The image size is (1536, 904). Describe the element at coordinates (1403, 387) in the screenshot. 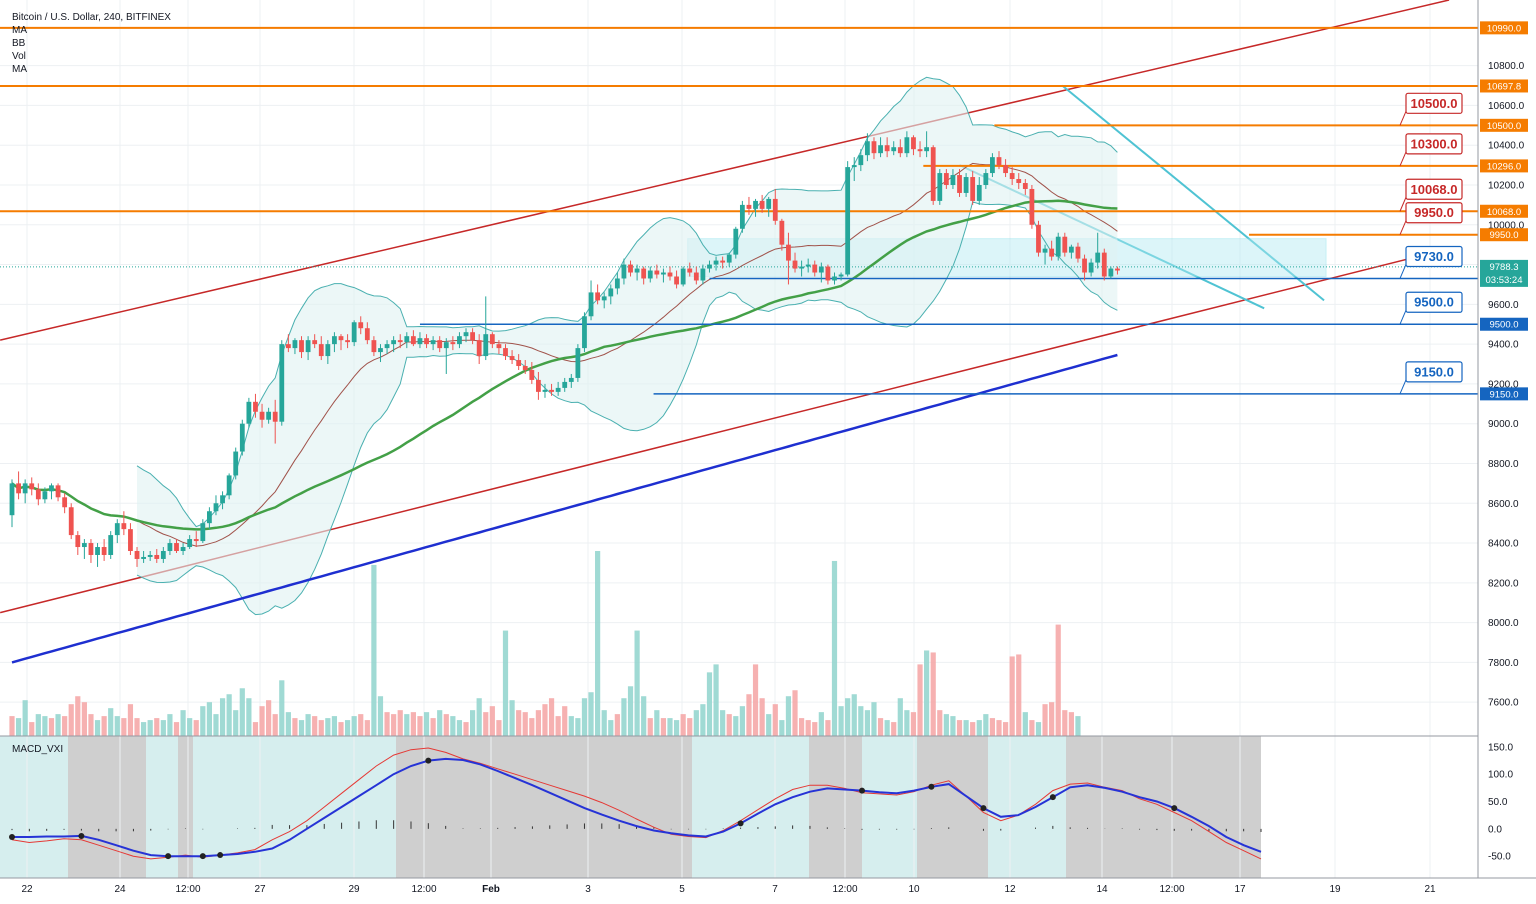

I see `callout-pointer` at that location.